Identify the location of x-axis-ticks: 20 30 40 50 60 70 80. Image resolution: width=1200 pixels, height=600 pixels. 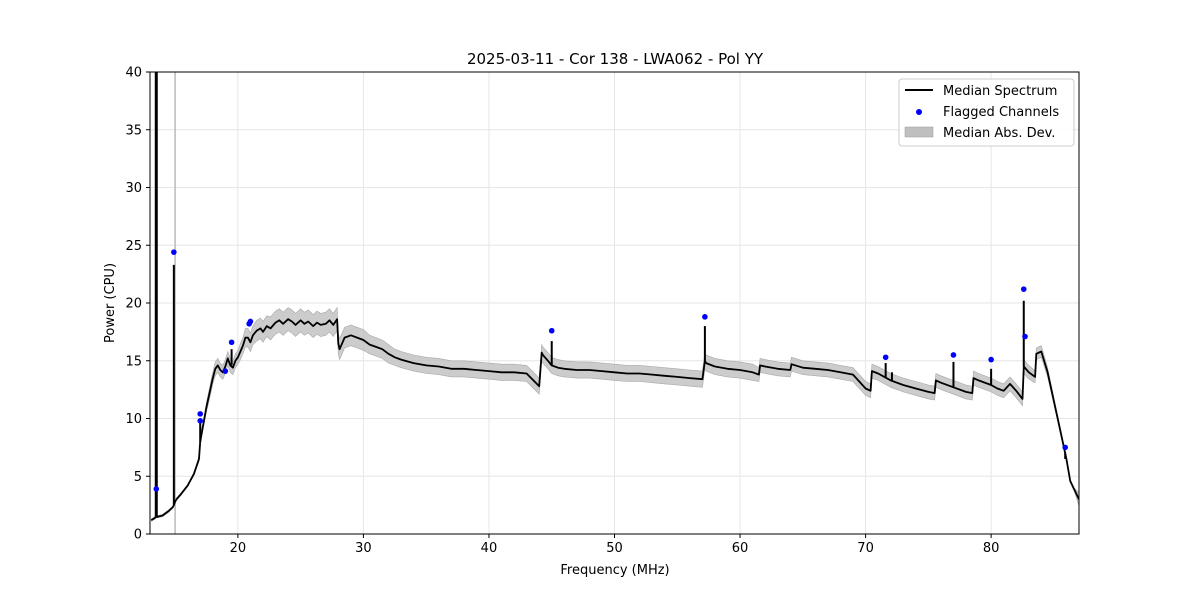
(615, 545).